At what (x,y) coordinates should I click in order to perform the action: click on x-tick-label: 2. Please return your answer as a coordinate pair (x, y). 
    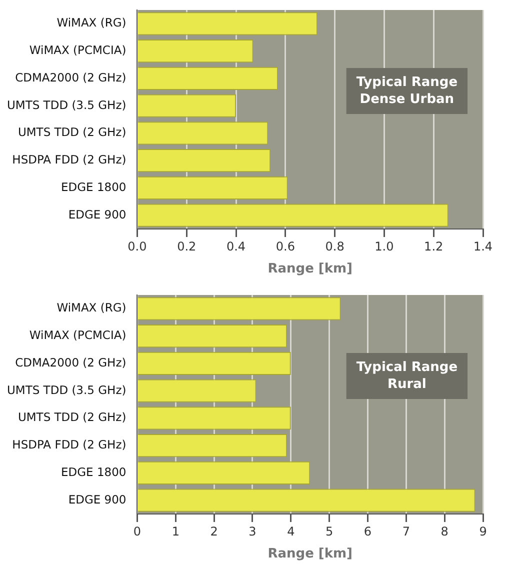
    Looking at the image, I should click on (214, 531).